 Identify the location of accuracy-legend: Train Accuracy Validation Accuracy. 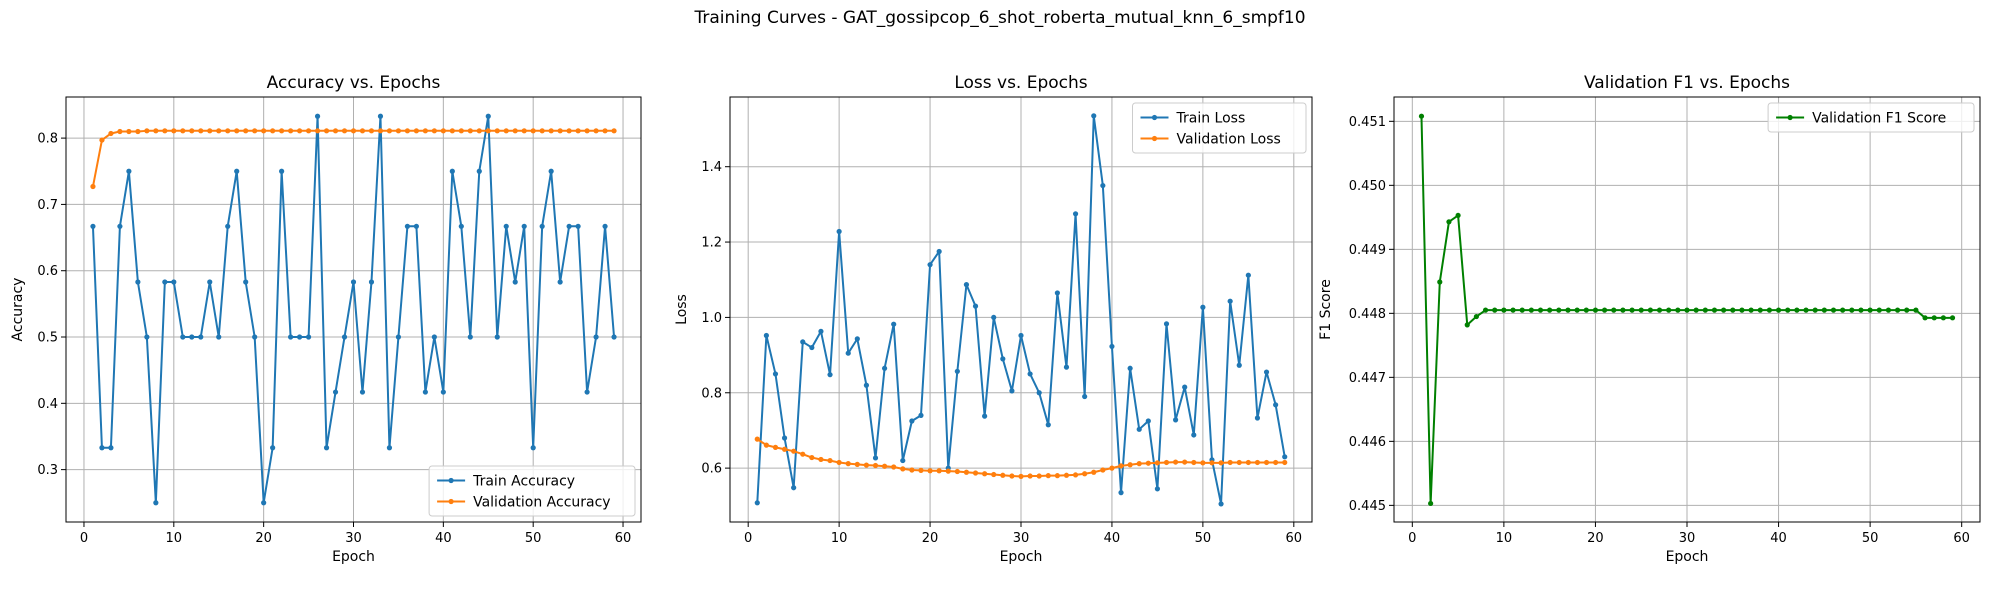
(532, 491).